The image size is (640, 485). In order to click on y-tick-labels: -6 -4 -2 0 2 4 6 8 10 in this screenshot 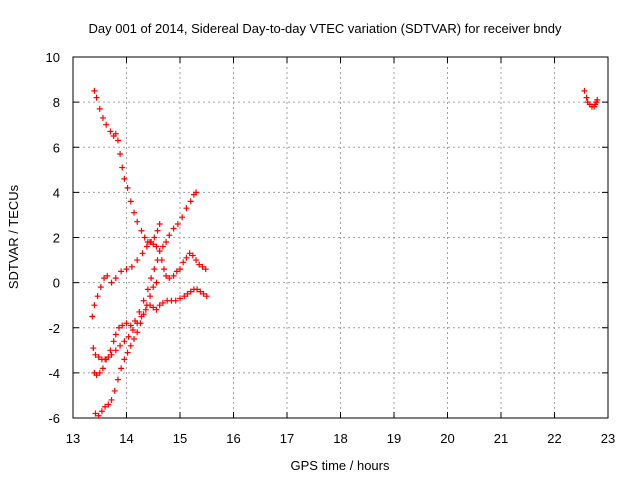, I will do `click(53, 238)`.